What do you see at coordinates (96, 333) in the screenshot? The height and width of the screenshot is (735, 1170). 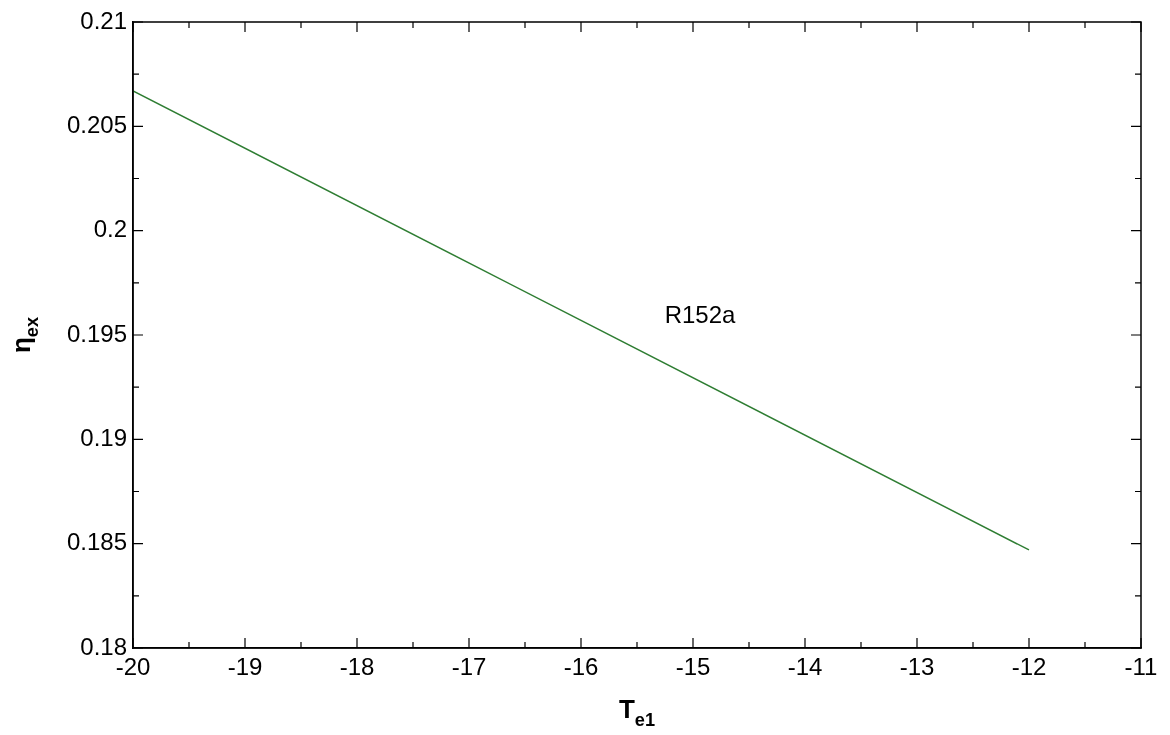 I see `y-tick-label: 0.195` at bounding box center [96, 333].